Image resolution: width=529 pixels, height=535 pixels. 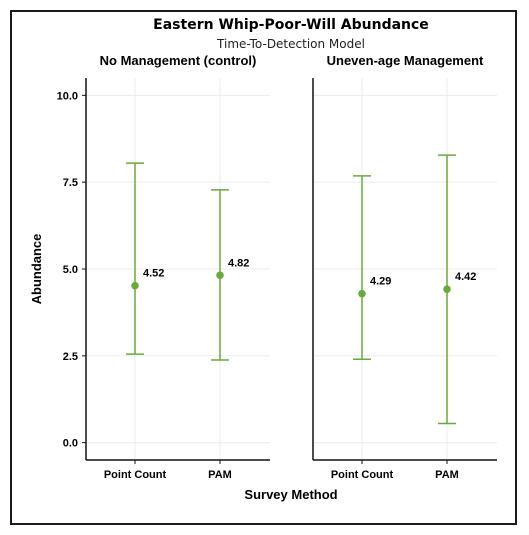 I want to click on x-axis-title: Survey Method, so click(x=290, y=494).